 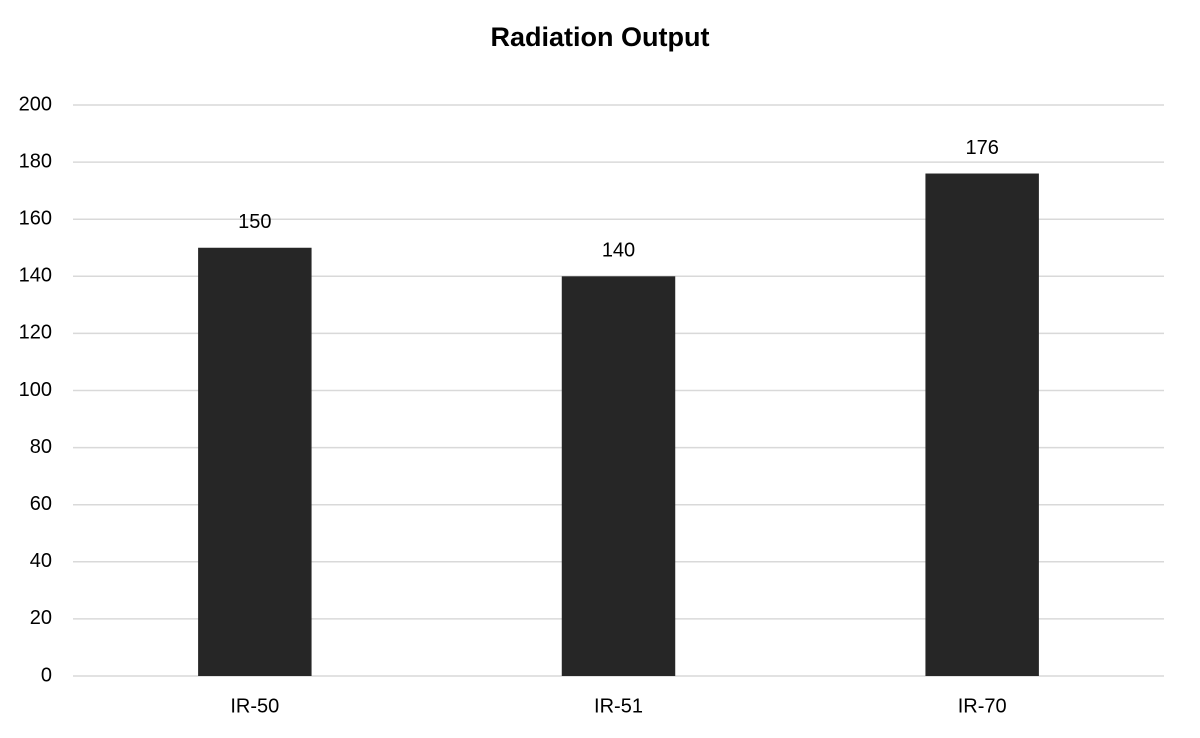 What do you see at coordinates (600, 37) in the screenshot?
I see `chart-title: Radiation Output` at bounding box center [600, 37].